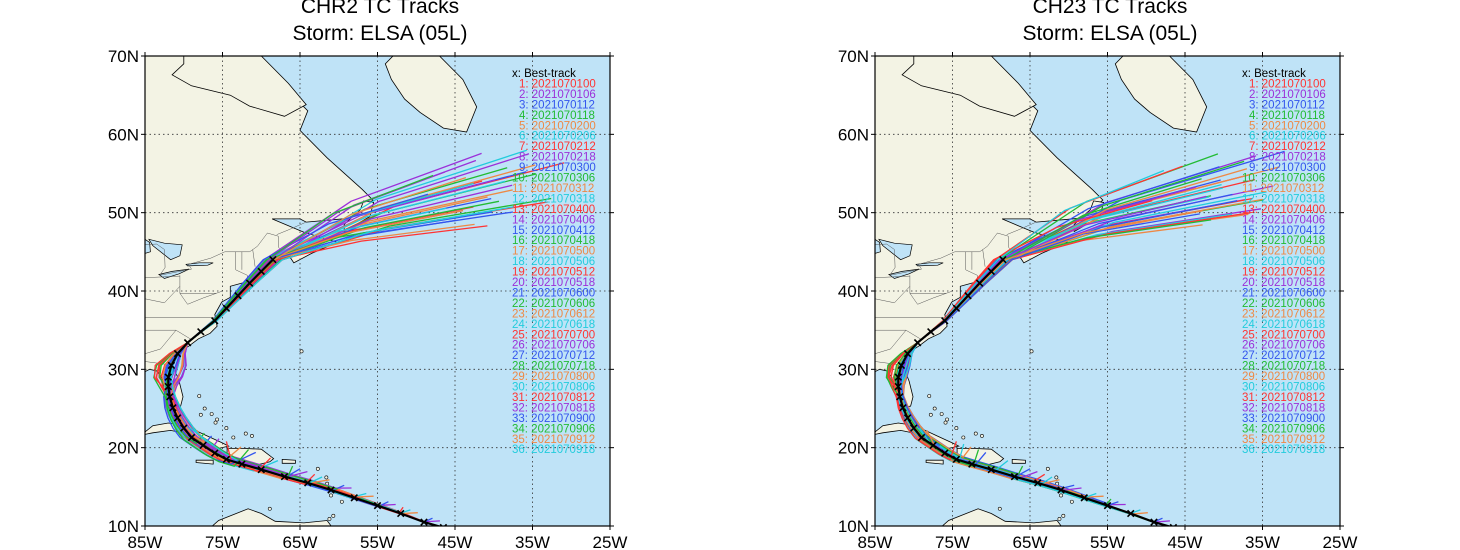 The height and width of the screenshot is (550, 1460). Describe the element at coordinates (1161, 94) in the screenshot. I see `greenland` at that location.